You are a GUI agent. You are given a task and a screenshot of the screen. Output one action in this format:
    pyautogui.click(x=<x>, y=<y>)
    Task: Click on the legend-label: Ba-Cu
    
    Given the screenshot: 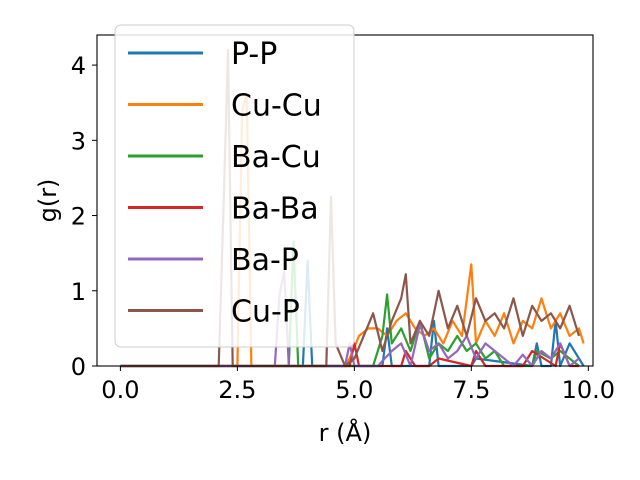 What is the action you would take?
    pyautogui.click(x=276, y=157)
    